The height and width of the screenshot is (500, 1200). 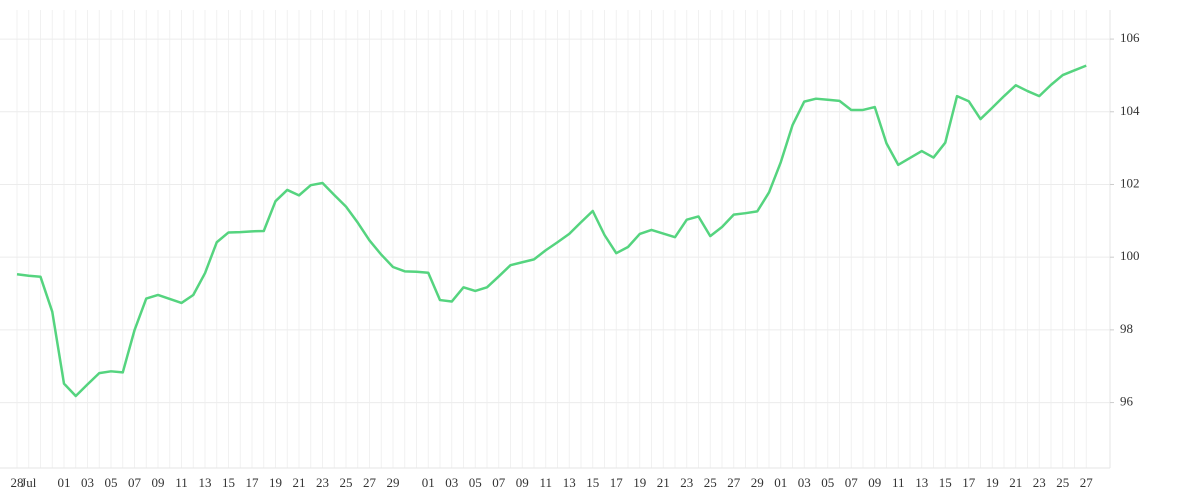 I want to click on y-tick-label: 96, so click(x=1127, y=401).